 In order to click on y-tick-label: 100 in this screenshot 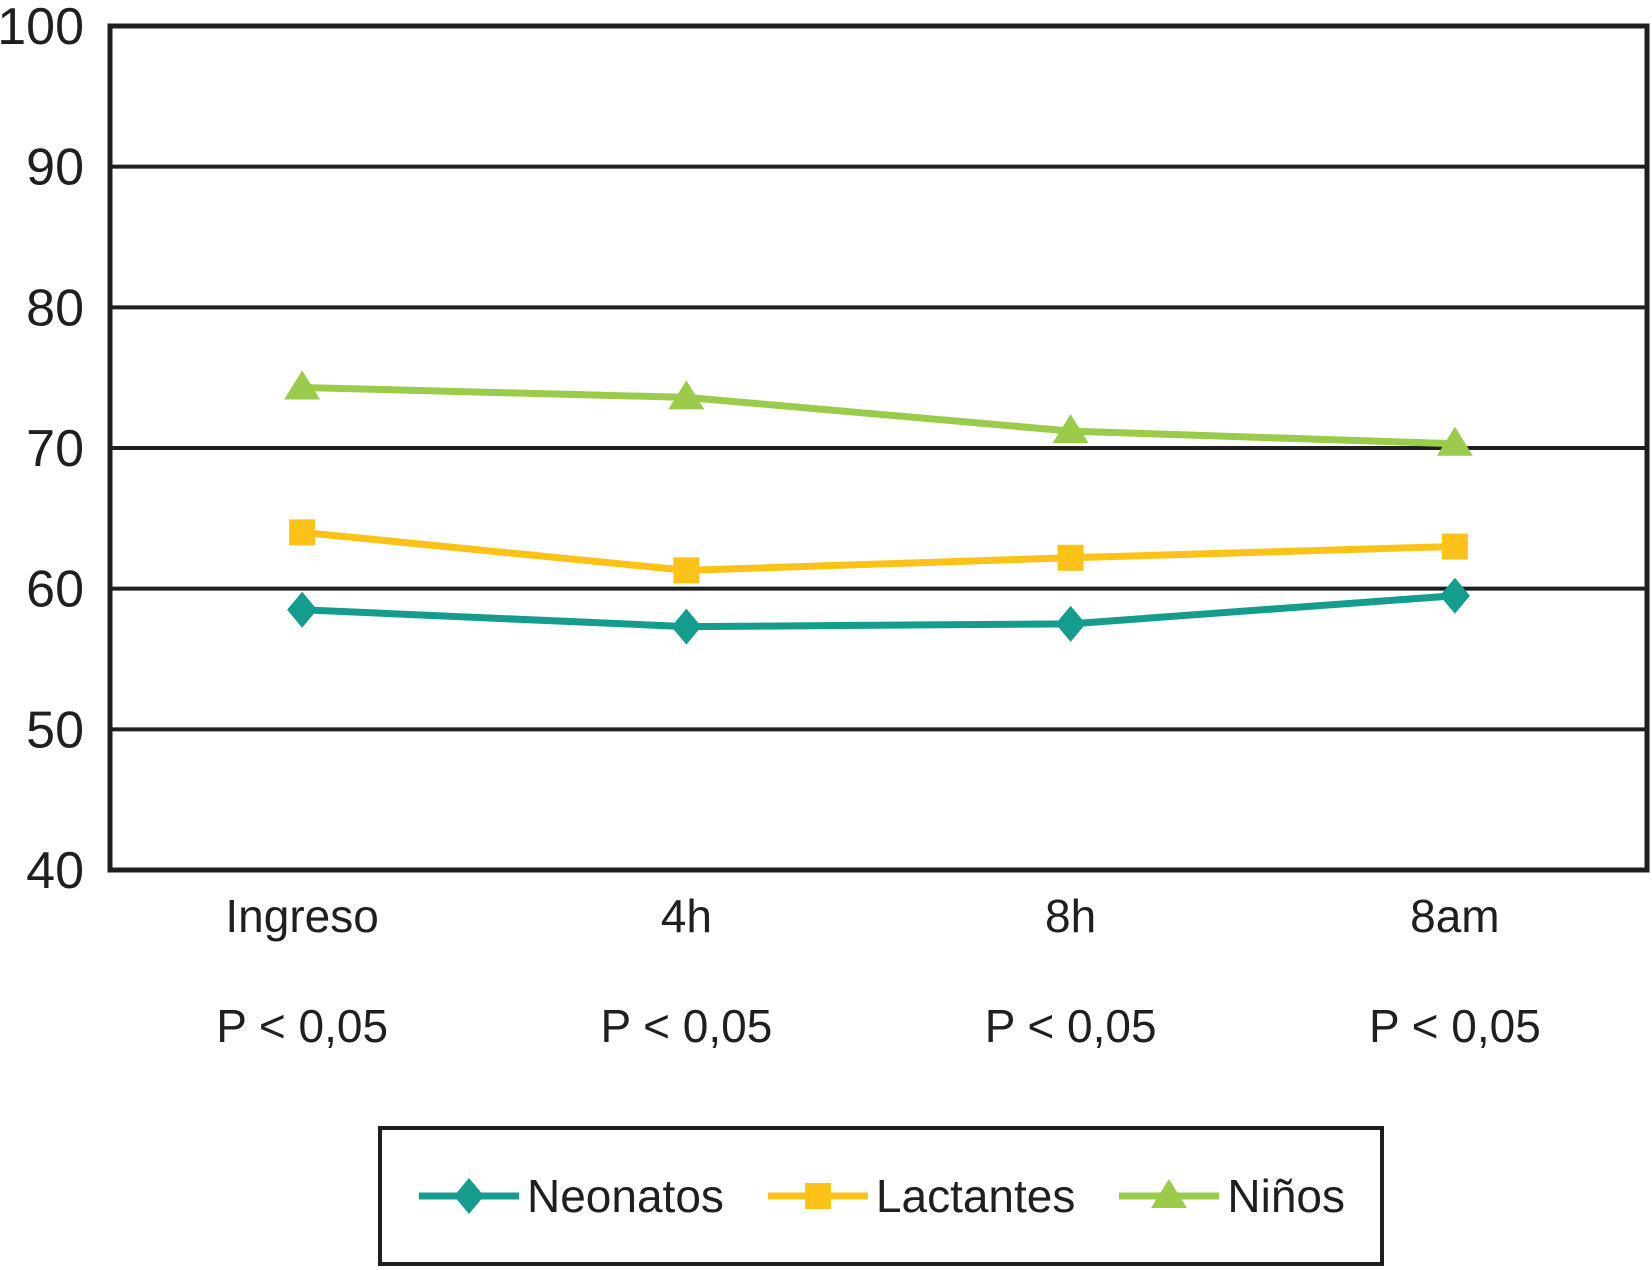, I will do `click(42, 28)`.